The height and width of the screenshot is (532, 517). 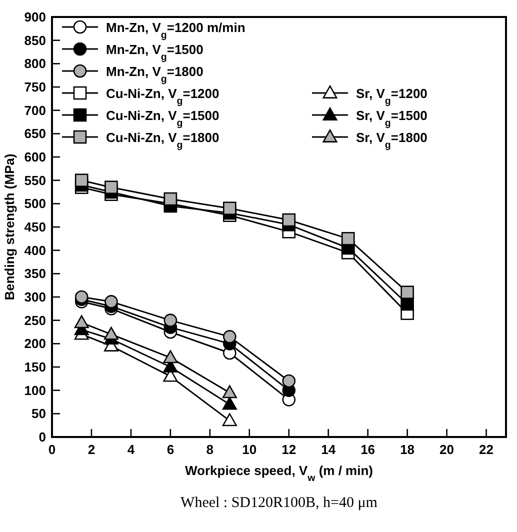 What do you see at coordinates (35, 204) in the screenshot?
I see `y-tick-label: 500` at bounding box center [35, 204].